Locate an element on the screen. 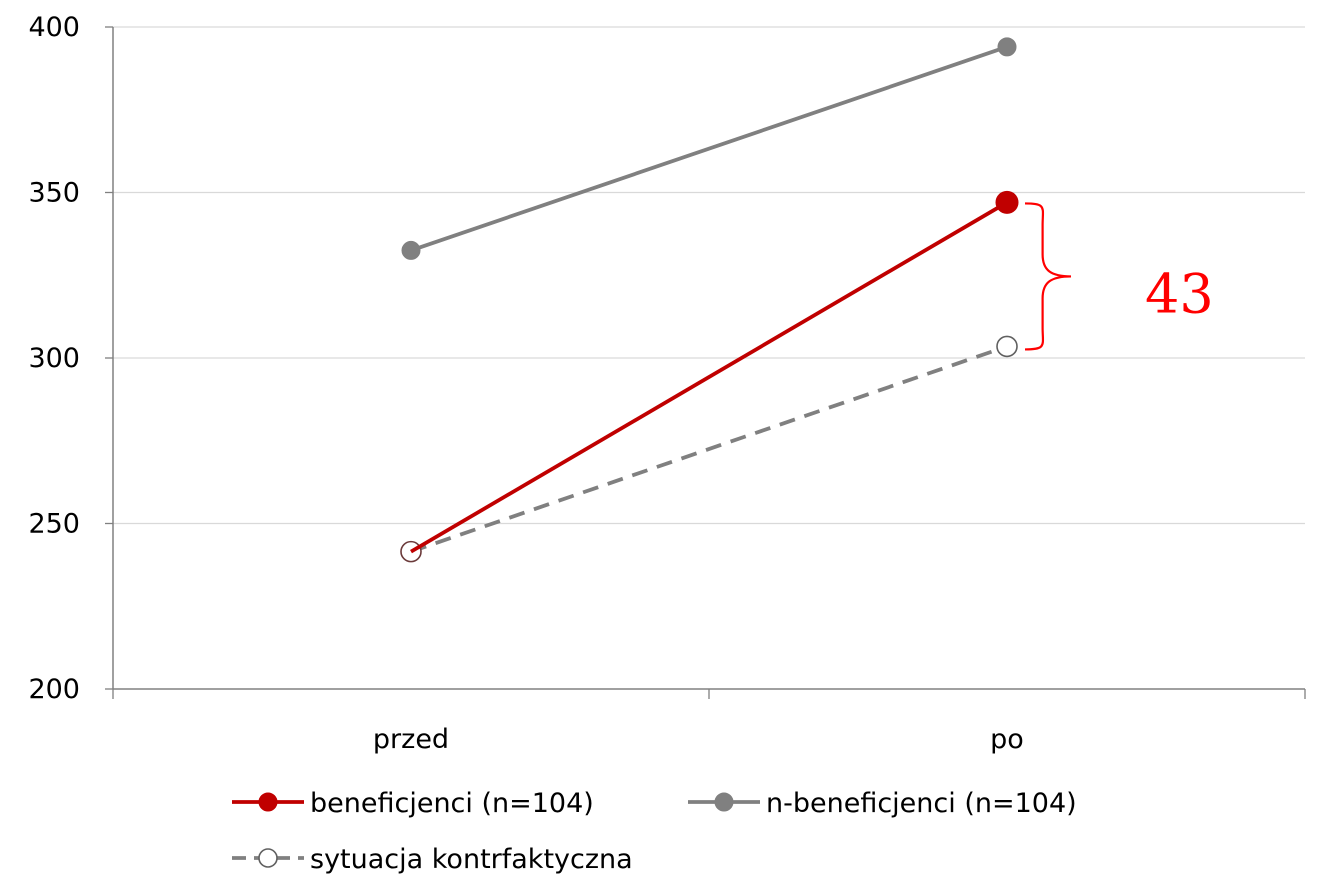  legend-item: beneficjenci (n=104) is located at coordinates (413, 803).